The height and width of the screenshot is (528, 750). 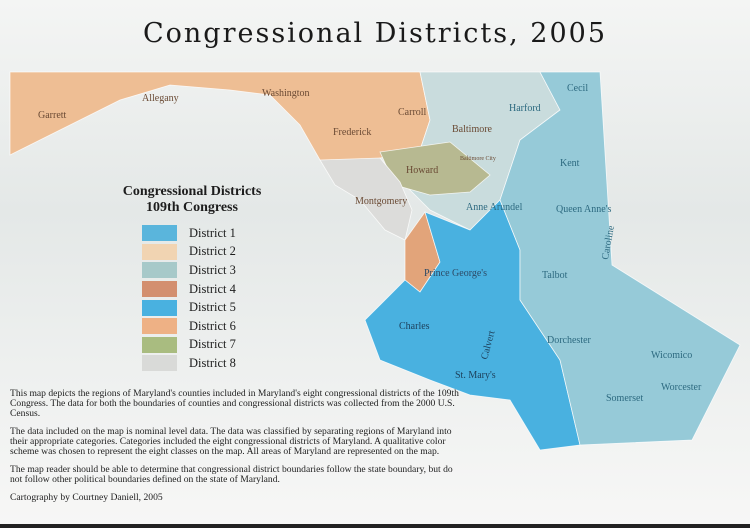 What do you see at coordinates (192, 191) in the screenshot?
I see `legend-title: Congressional Districts` at bounding box center [192, 191].